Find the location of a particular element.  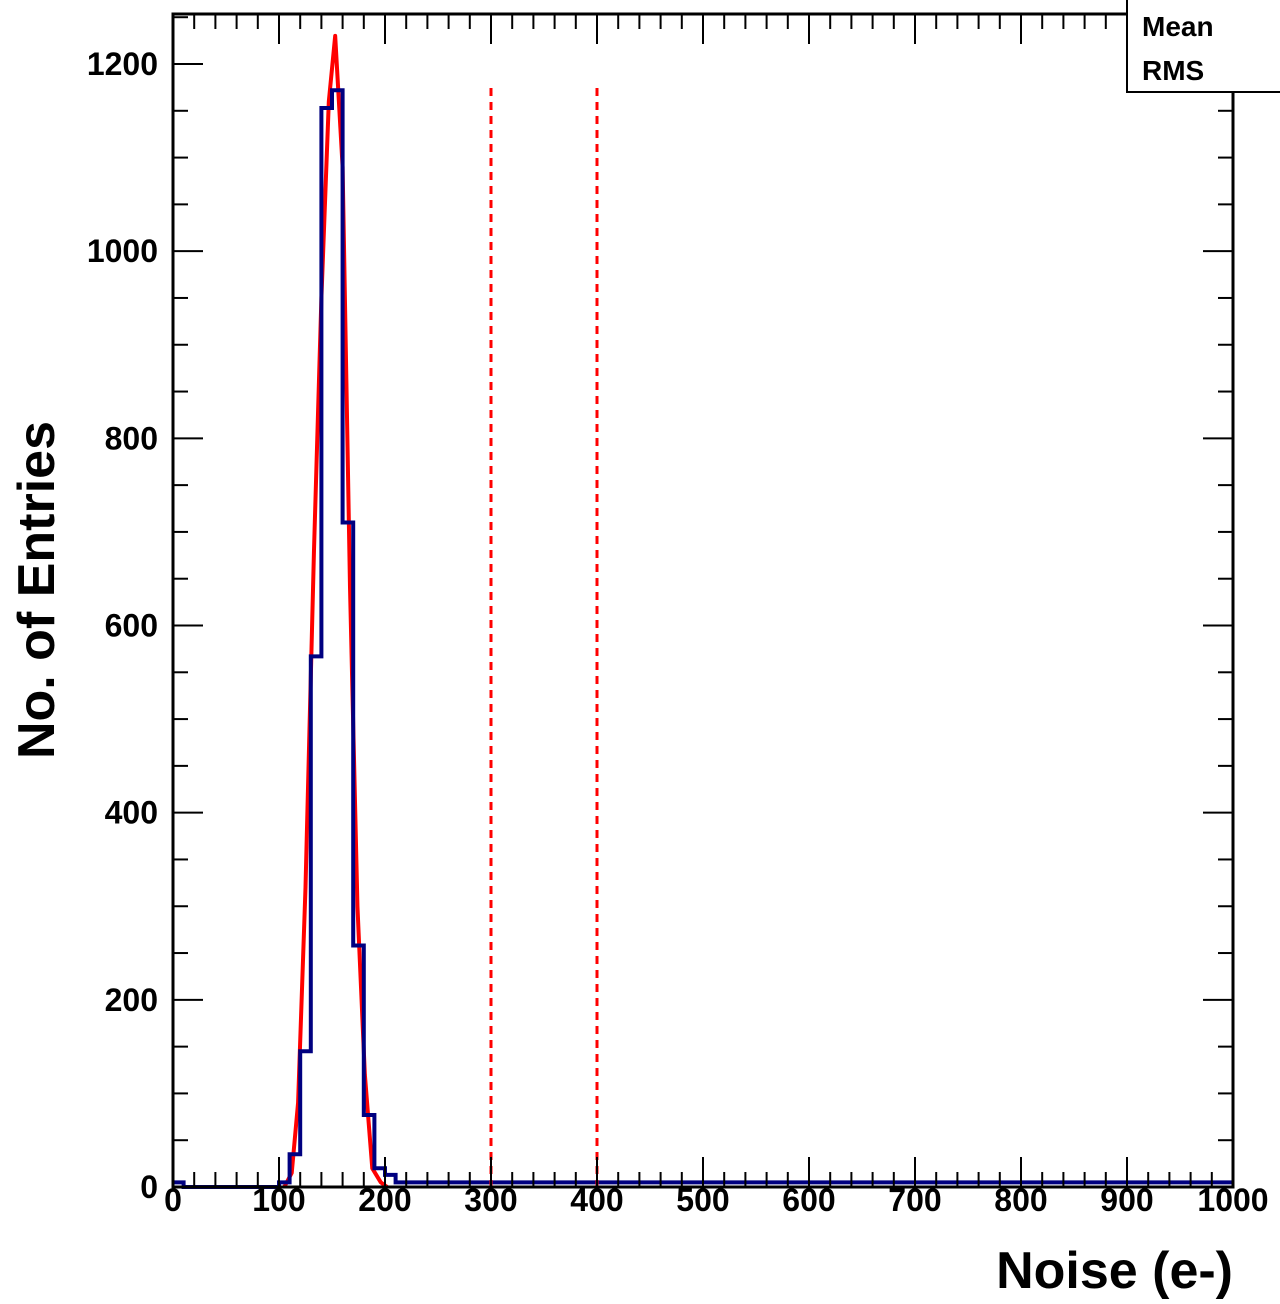

x-tick-label: 300 is located at coordinates (490, 1200).